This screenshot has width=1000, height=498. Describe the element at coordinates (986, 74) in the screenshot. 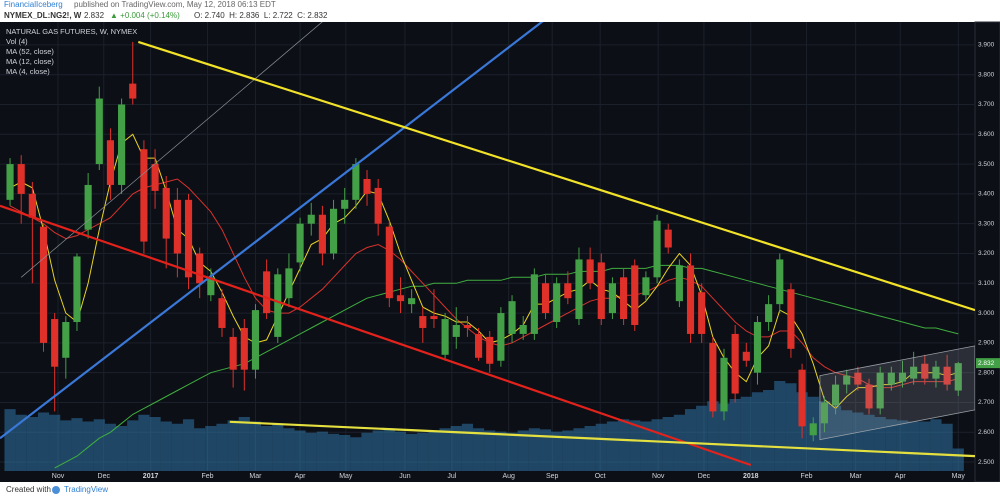

I see `y-tick-label: 3.800` at that location.